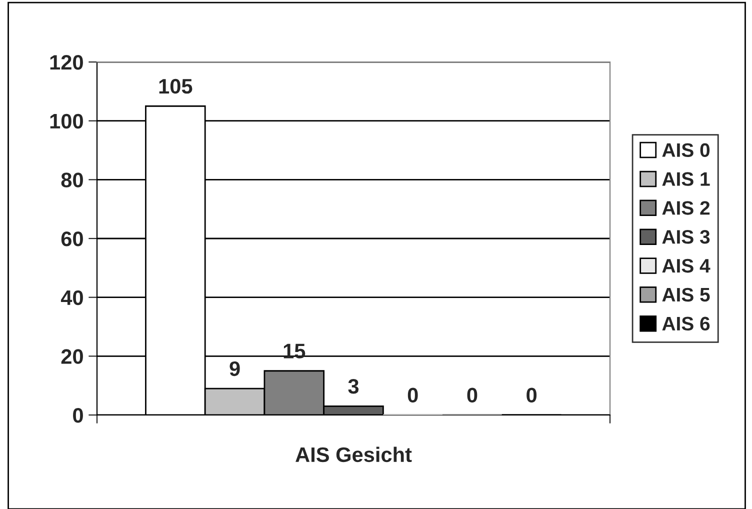 Image resolution: width=752 pixels, height=509 pixels. What do you see at coordinates (72, 239) in the screenshot?
I see `y-tick-label: 60` at bounding box center [72, 239].